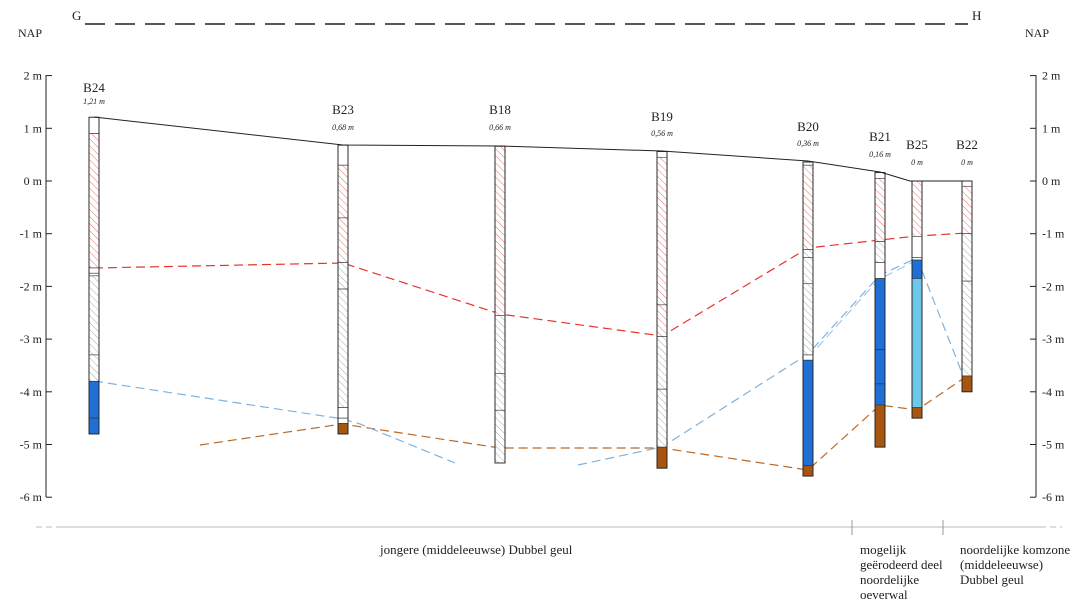 The image size is (1080, 607). I want to click on right-tick-label: -4 m, so click(1053, 392).